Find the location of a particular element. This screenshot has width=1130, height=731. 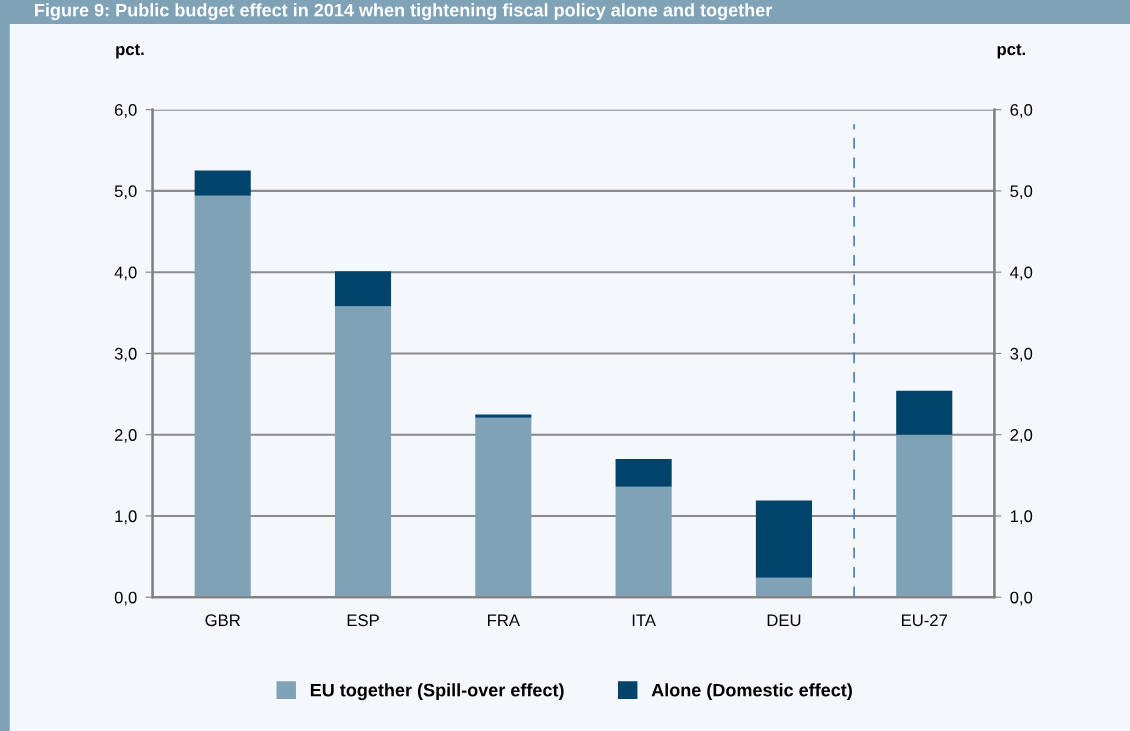

y-axis-title: pct. is located at coordinates (130, 51).